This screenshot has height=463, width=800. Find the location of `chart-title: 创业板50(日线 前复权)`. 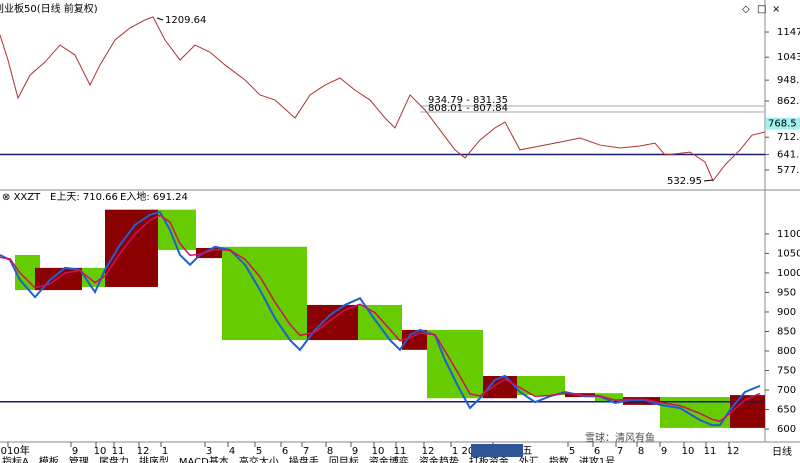

chart-title: 创业板50(日线 前复权) is located at coordinates (49, 8).